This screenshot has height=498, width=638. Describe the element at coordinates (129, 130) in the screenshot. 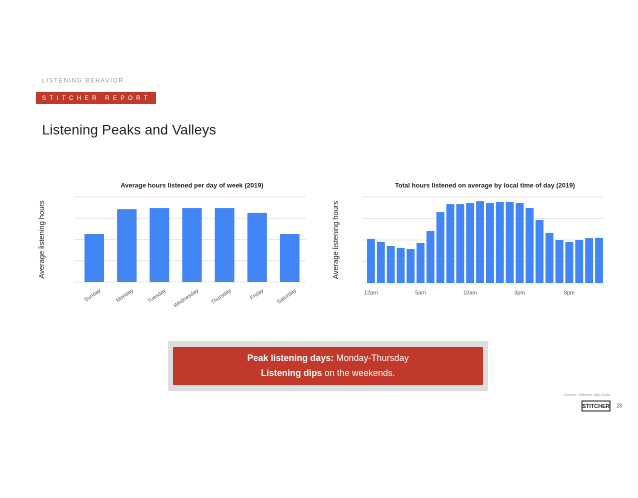

I see `slide-title: Listening Peaks and Valleys` at that location.